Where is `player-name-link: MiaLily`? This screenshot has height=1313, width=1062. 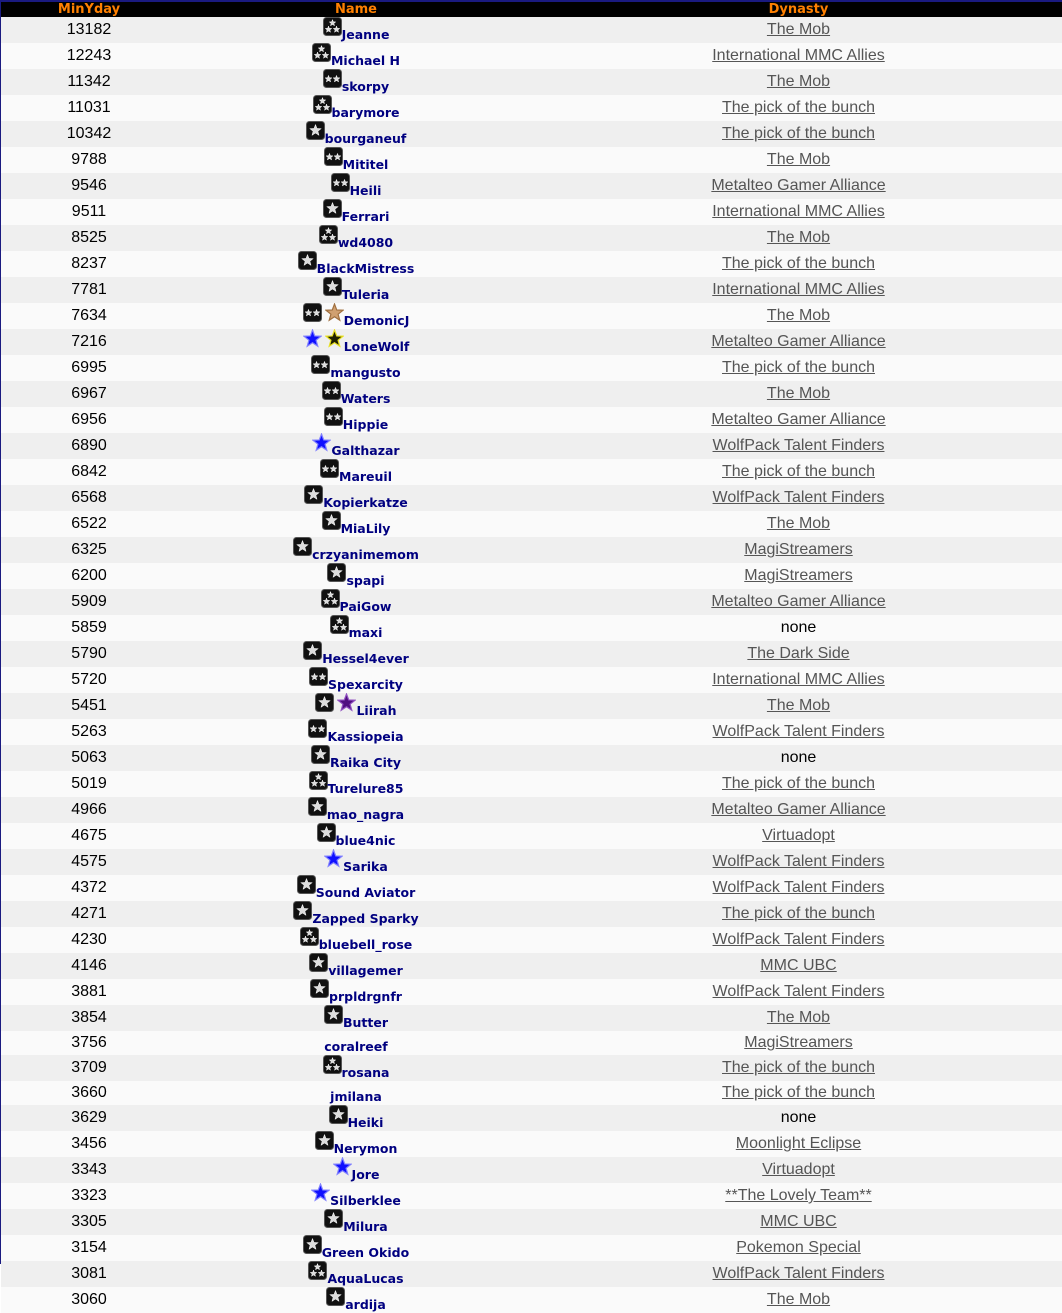 player-name-link: MiaLily is located at coordinates (365, 528).